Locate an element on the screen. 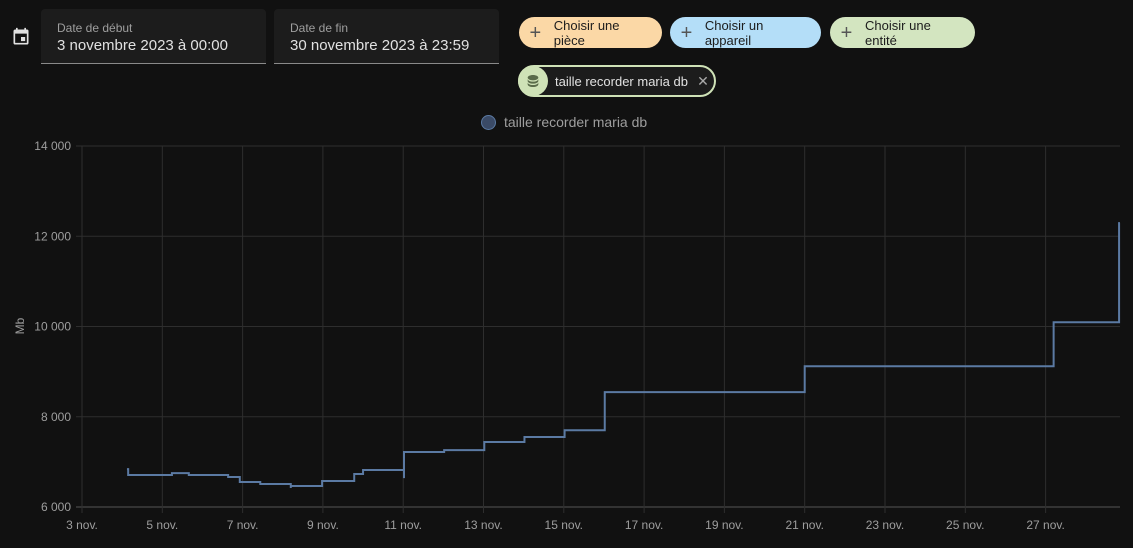 This screenshot has height=548, width=1133. end-date-value: 30 novembre 2023 à 23:59 is located at coordinates (380, 45).